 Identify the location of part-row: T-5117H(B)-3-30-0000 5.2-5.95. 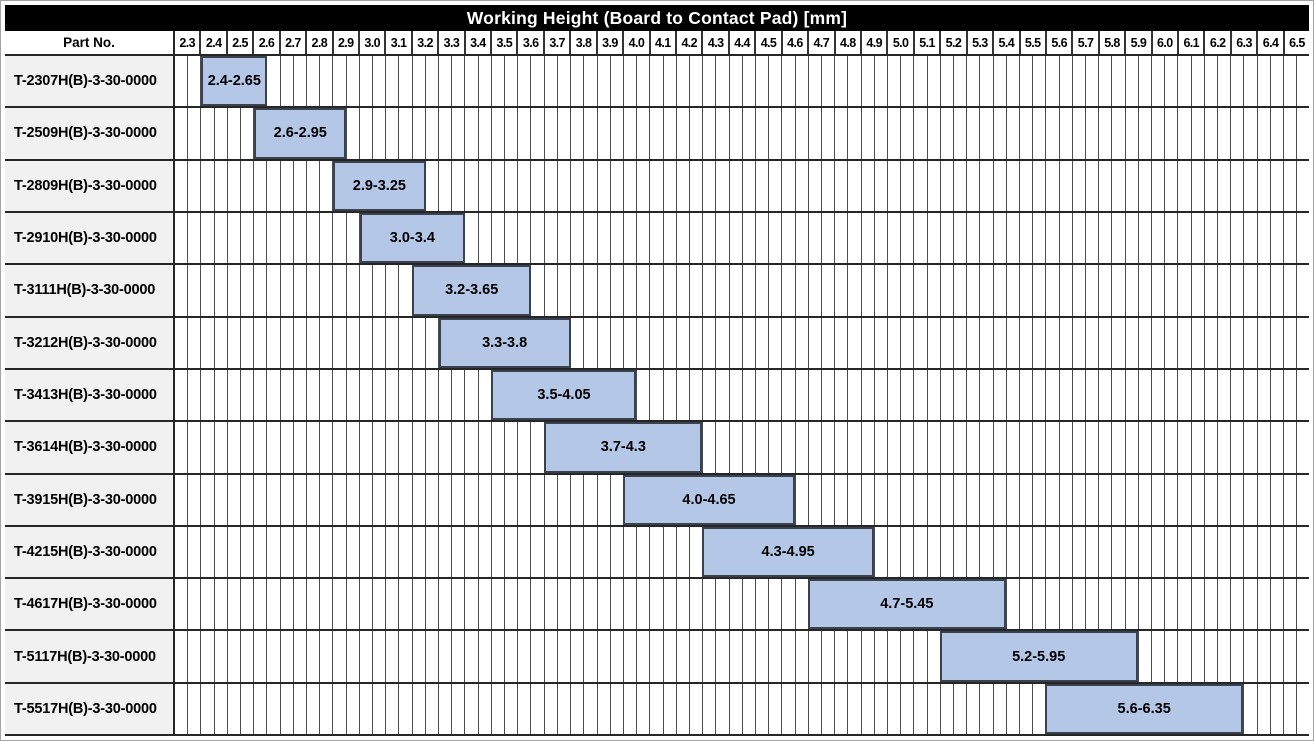
(657, 657).